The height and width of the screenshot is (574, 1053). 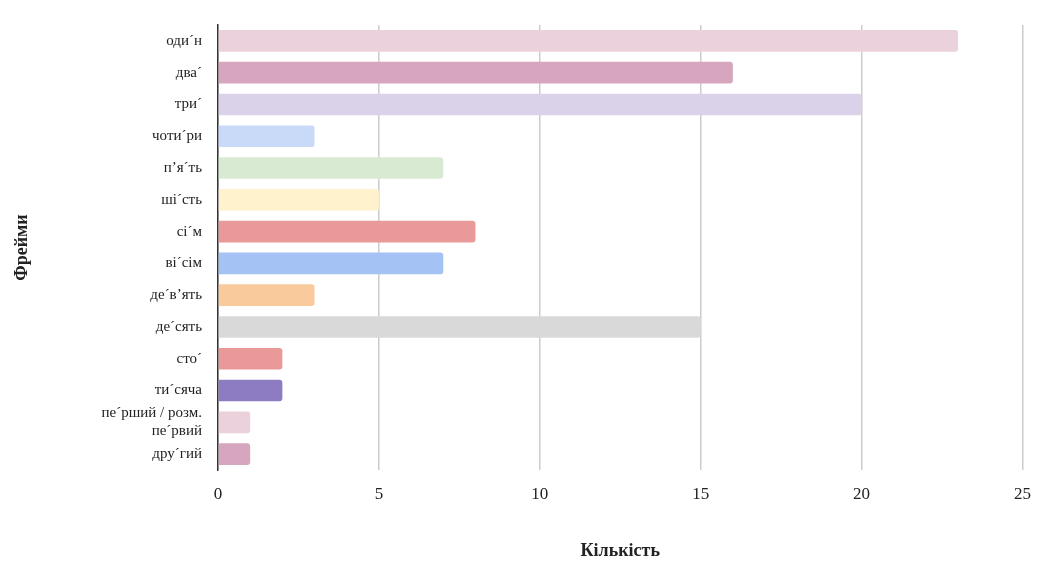 What do you see at coordinates (189, 230) in the screenshot?
I see `y-tick-label: сі´м` at bounding box center [189, 230].